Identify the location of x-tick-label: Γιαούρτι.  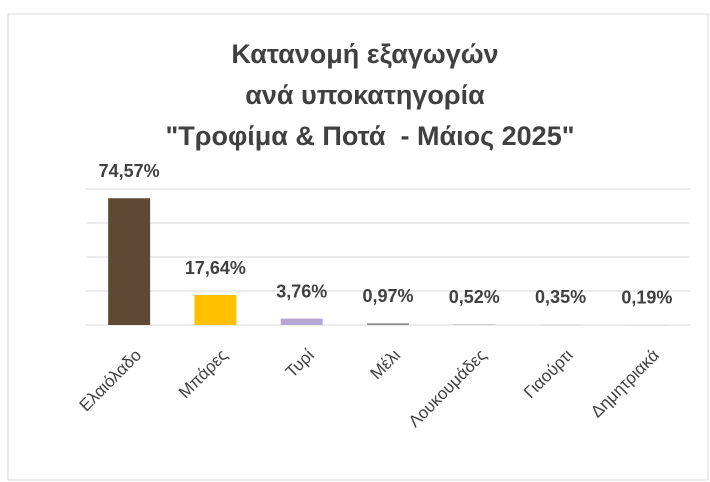
(548, 373).